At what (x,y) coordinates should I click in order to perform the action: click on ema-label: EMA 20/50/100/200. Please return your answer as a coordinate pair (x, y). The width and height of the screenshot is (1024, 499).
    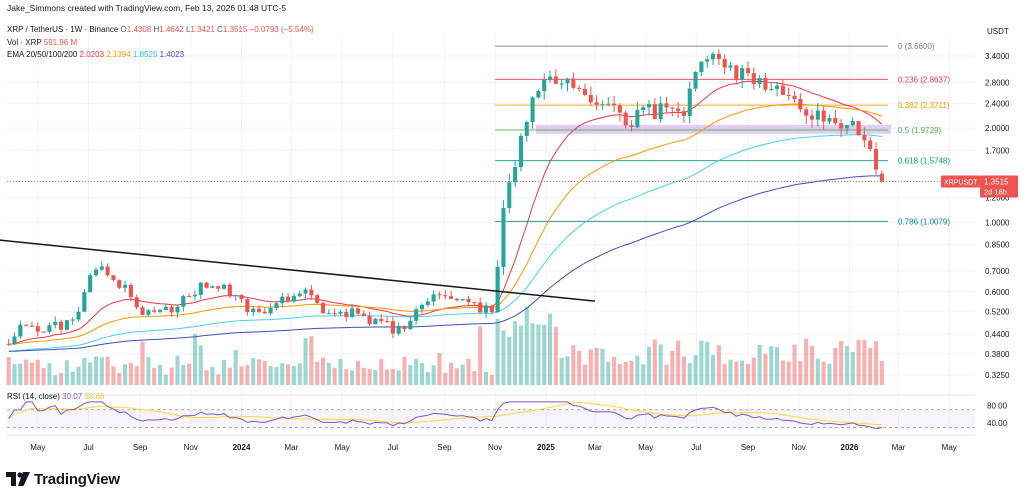
    Looking at the image, I should click on (42, 54).